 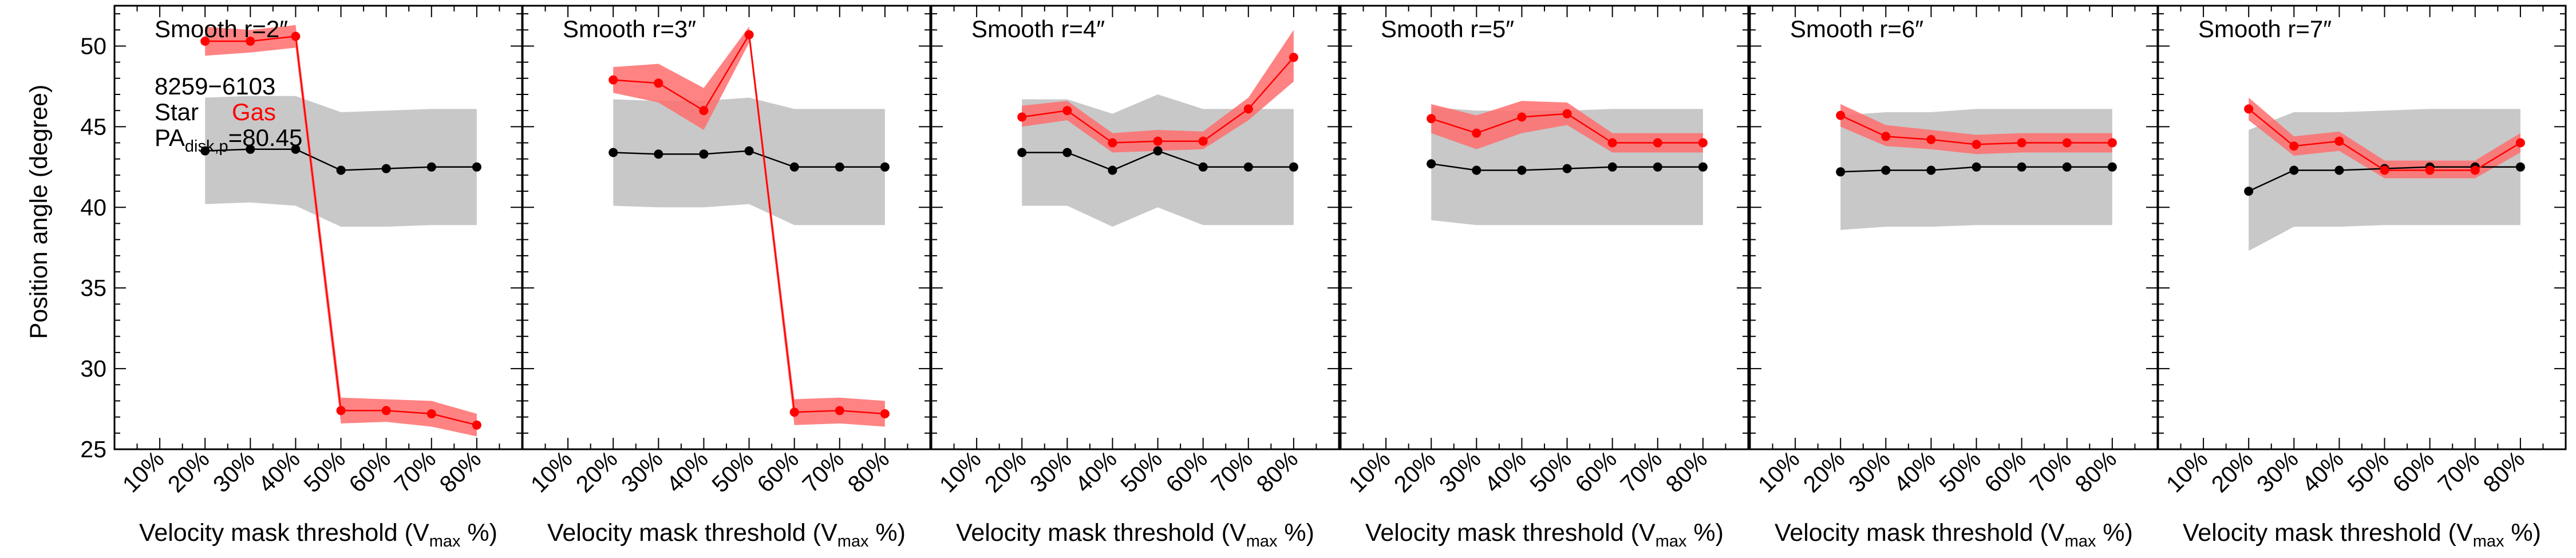 I want to click on panel-title: Smooth r=2″, so click(x=221, y=28).